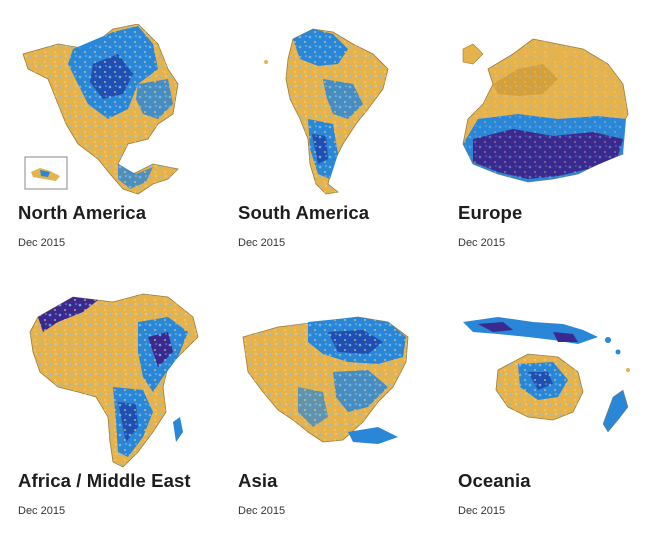 This screenshot has height=542, width=646. Describe the element at coordinates (304, 212) in the screenshot. I see `region-title: South America` at that location.